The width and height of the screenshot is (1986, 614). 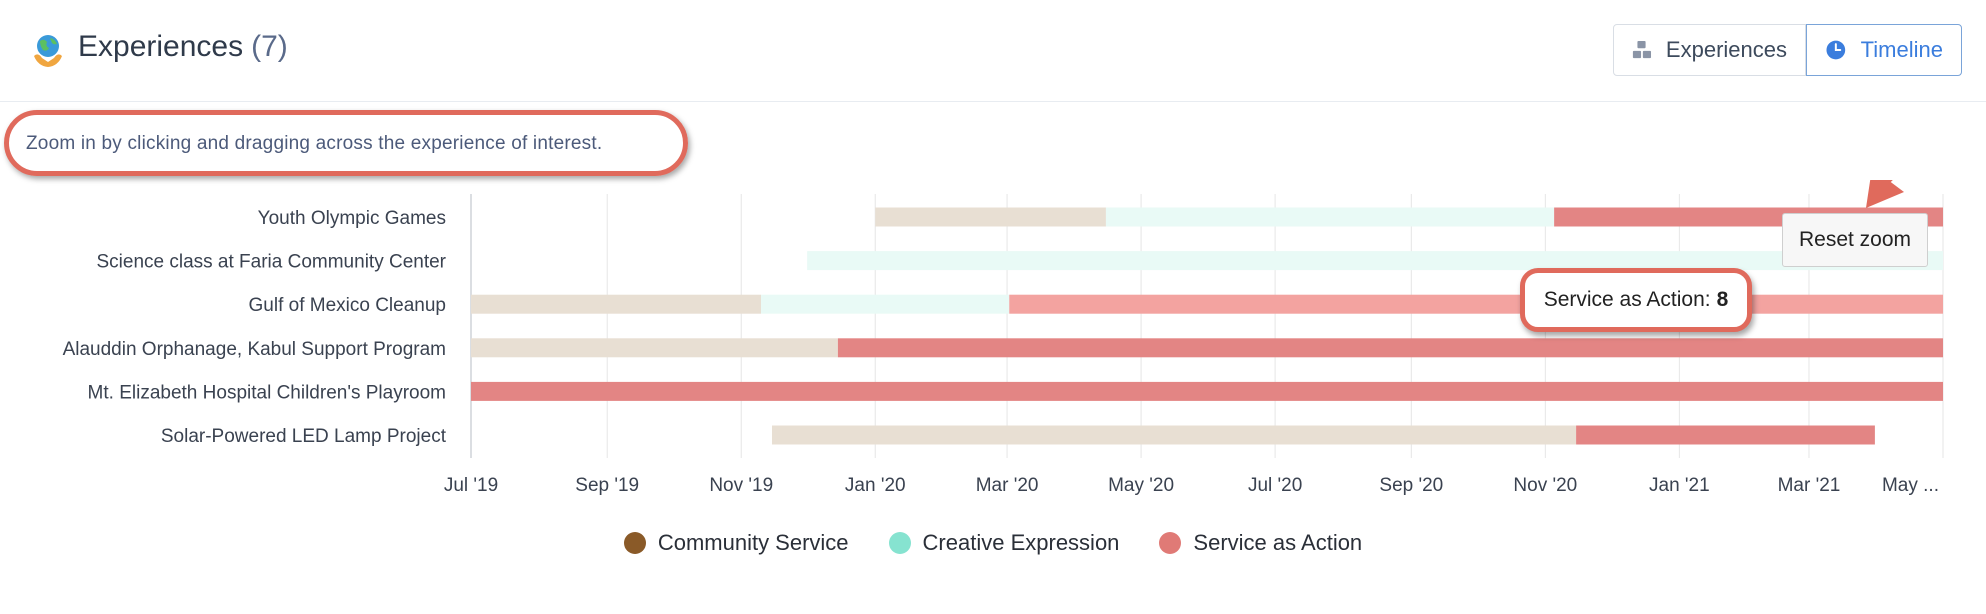 I want to click on annotation-arrow-icon, so click(x=1885, y=194).